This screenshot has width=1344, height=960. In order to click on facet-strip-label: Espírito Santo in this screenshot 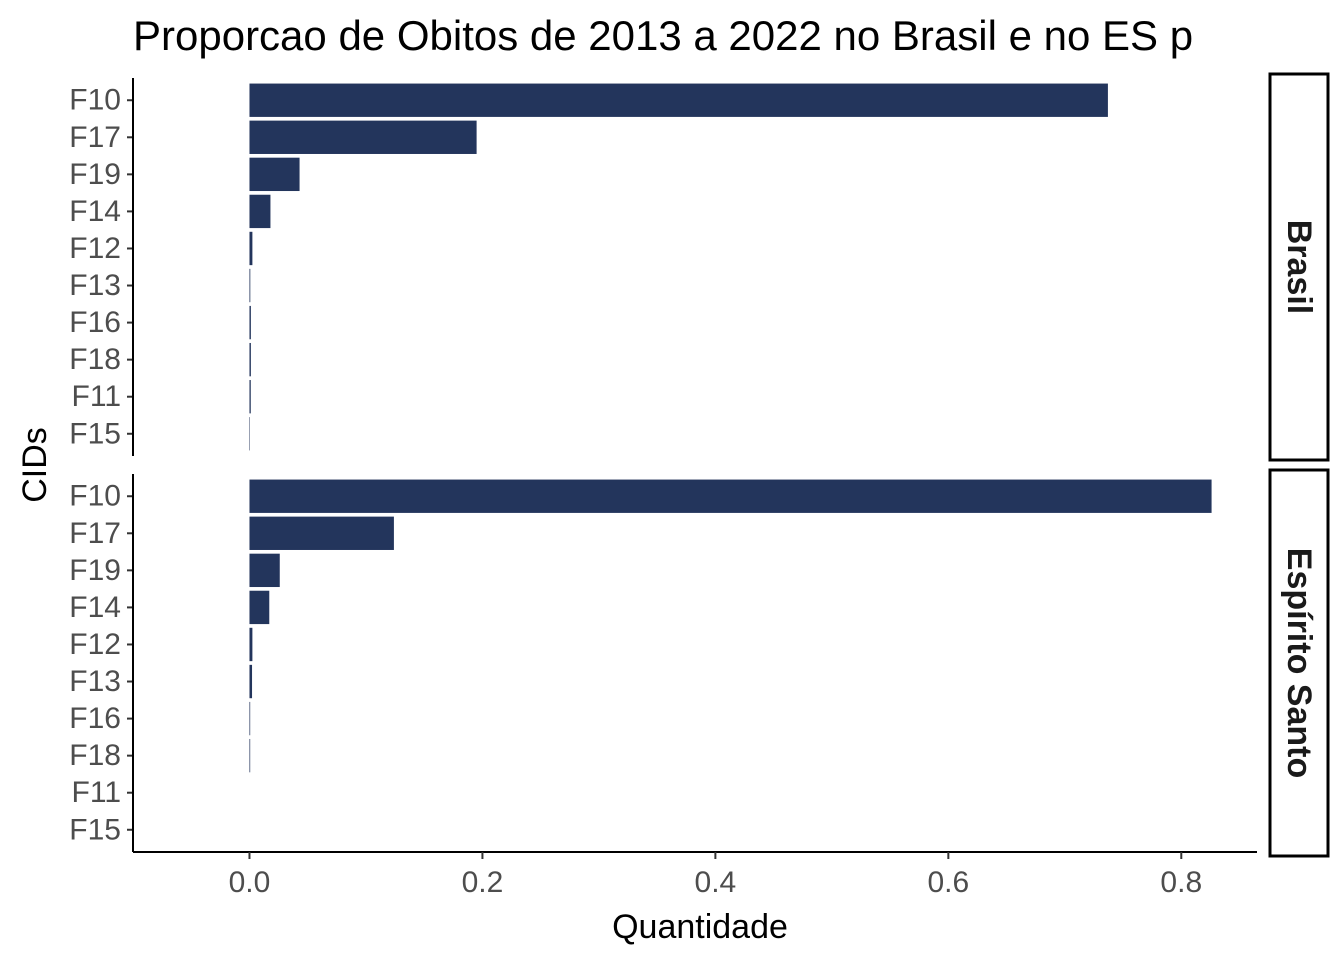, I will do `click(1299, 663)`.